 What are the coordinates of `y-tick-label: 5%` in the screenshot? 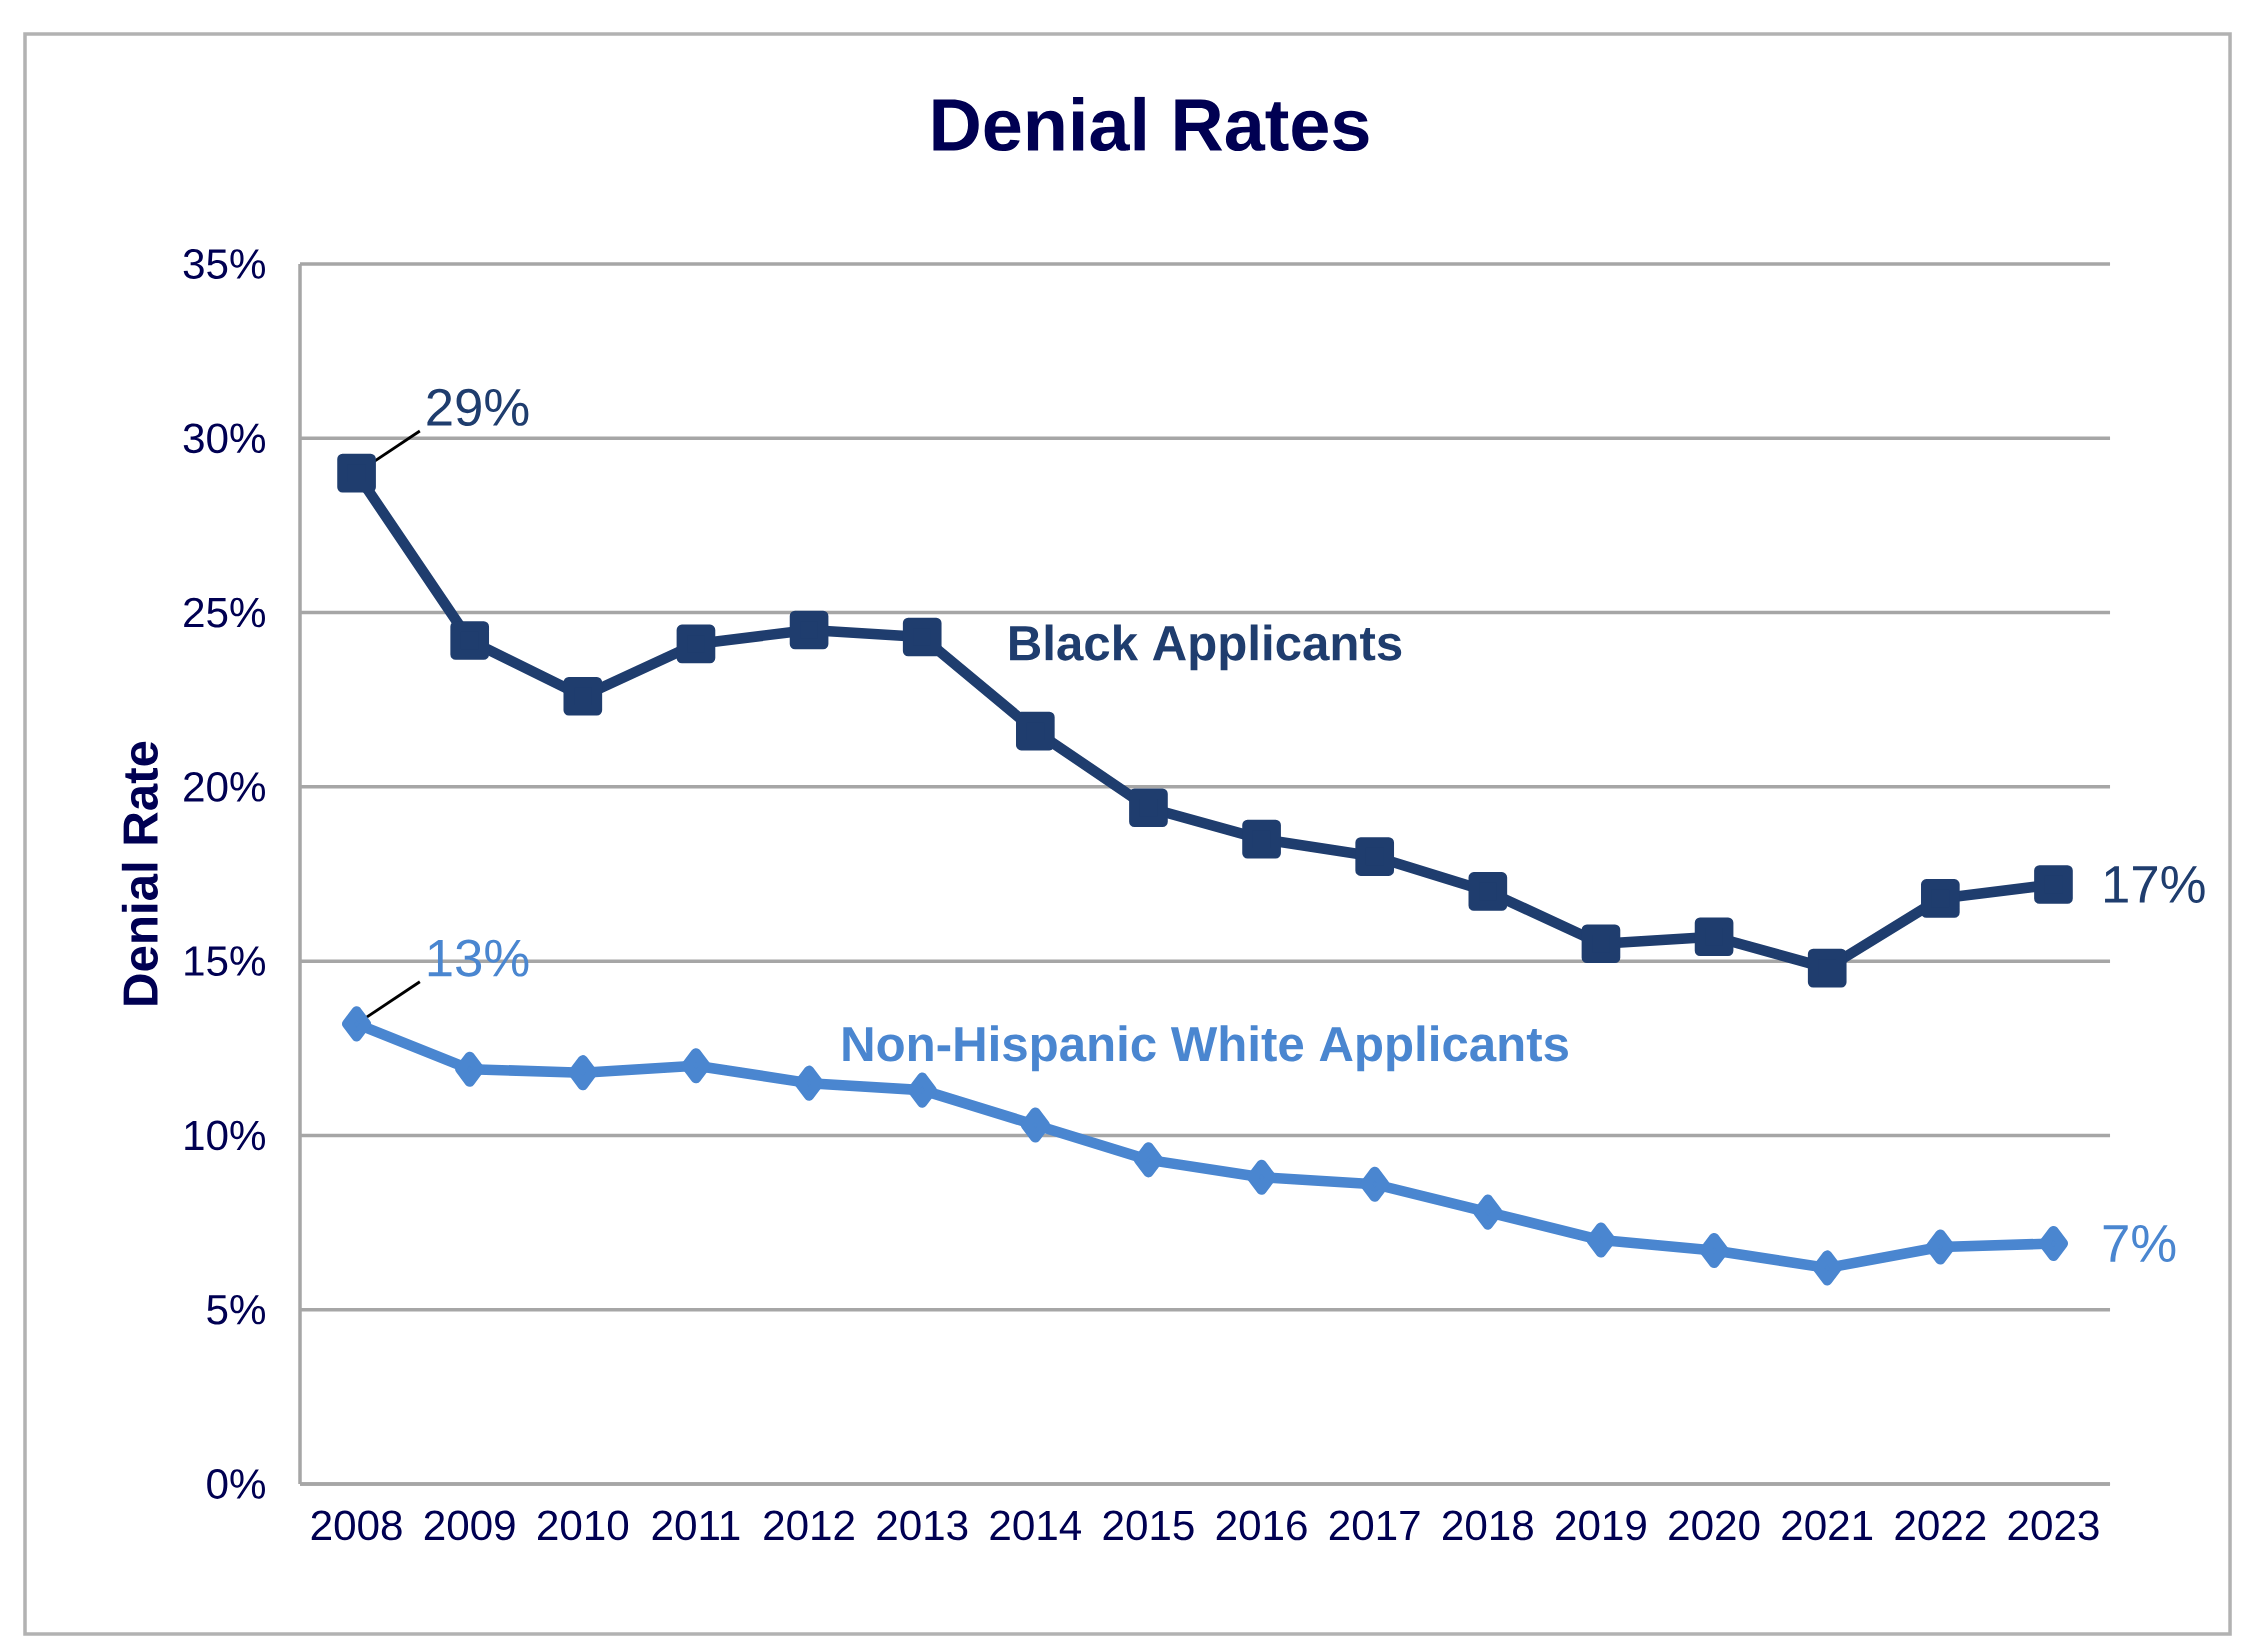 It's located at (236, 1309).